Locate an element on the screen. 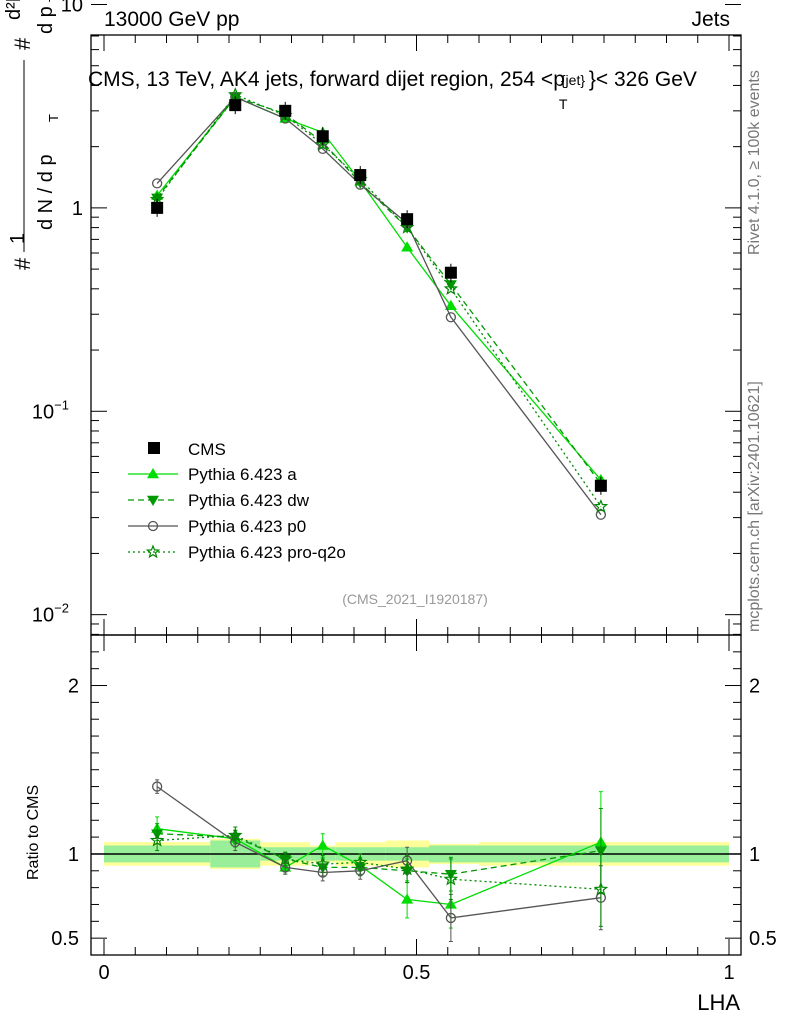 The image size is (786, 1024). plot-title-tail: }< 326 GeV is located at coordinates (642, 79).